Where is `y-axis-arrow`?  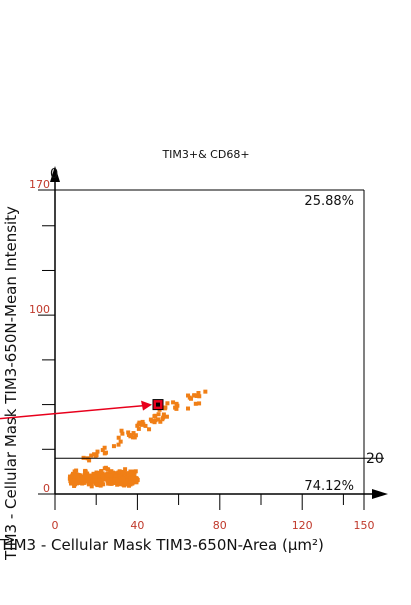 y-axis-arrow is located at coordinates (55, 174).